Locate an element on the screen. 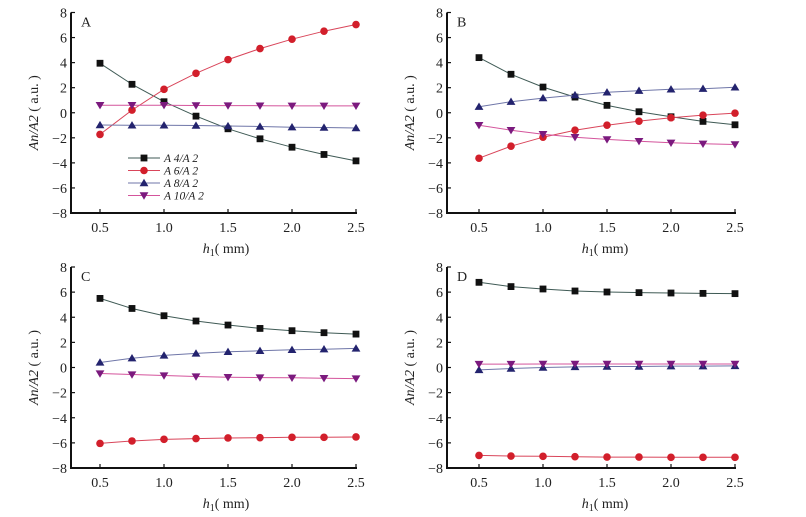 The width and height of the screenshot is (806, 517). series-a6-a2 is located at coordinates (228, 440).